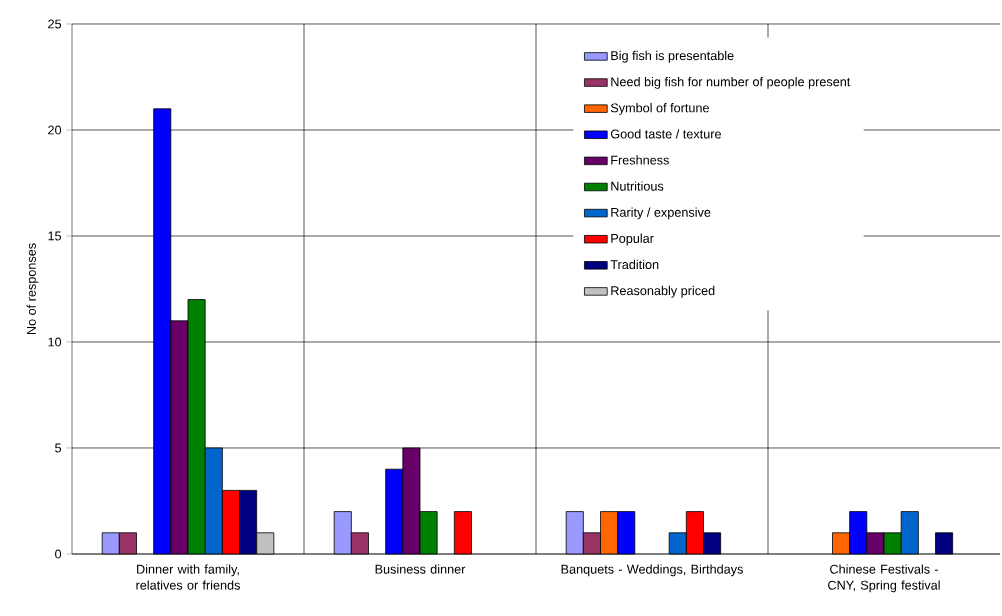 The height and width of the screenshot is (616, 1002). I want to click on legend-label: Good taste / texture, so click(665, 134).